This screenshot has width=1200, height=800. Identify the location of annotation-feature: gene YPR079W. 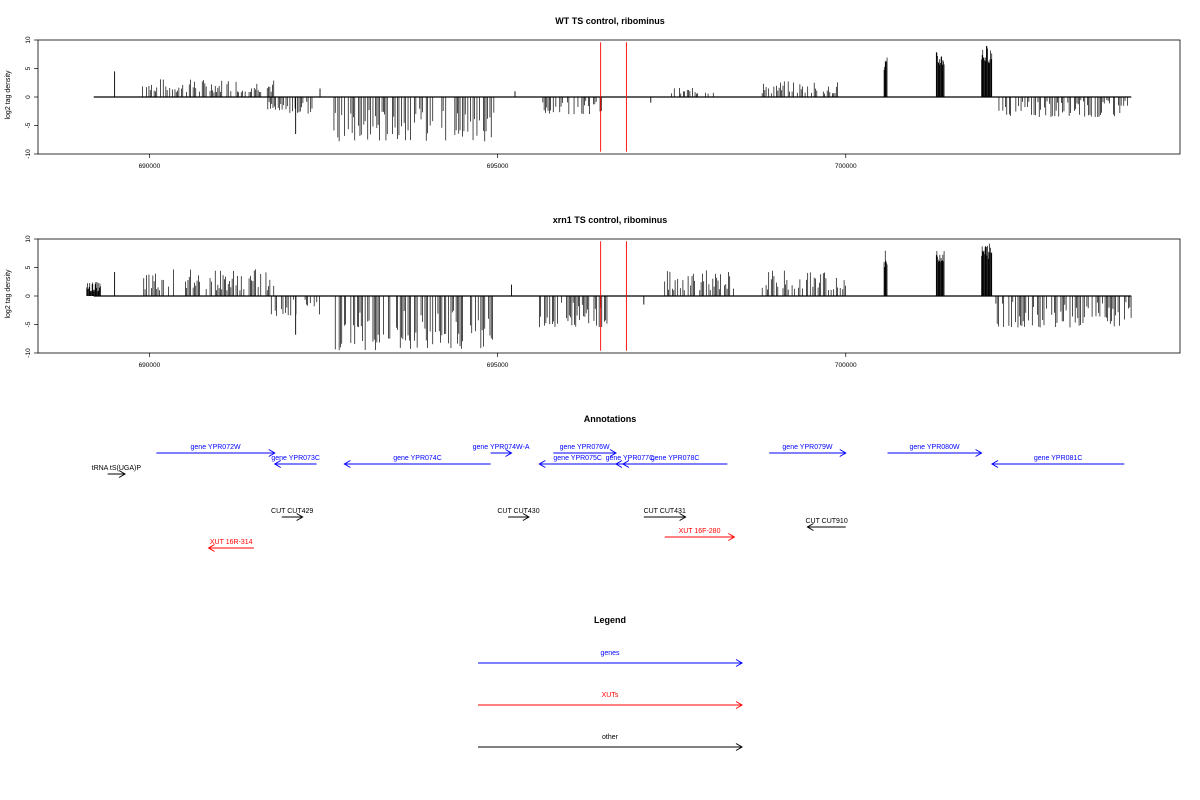
(808, 450).